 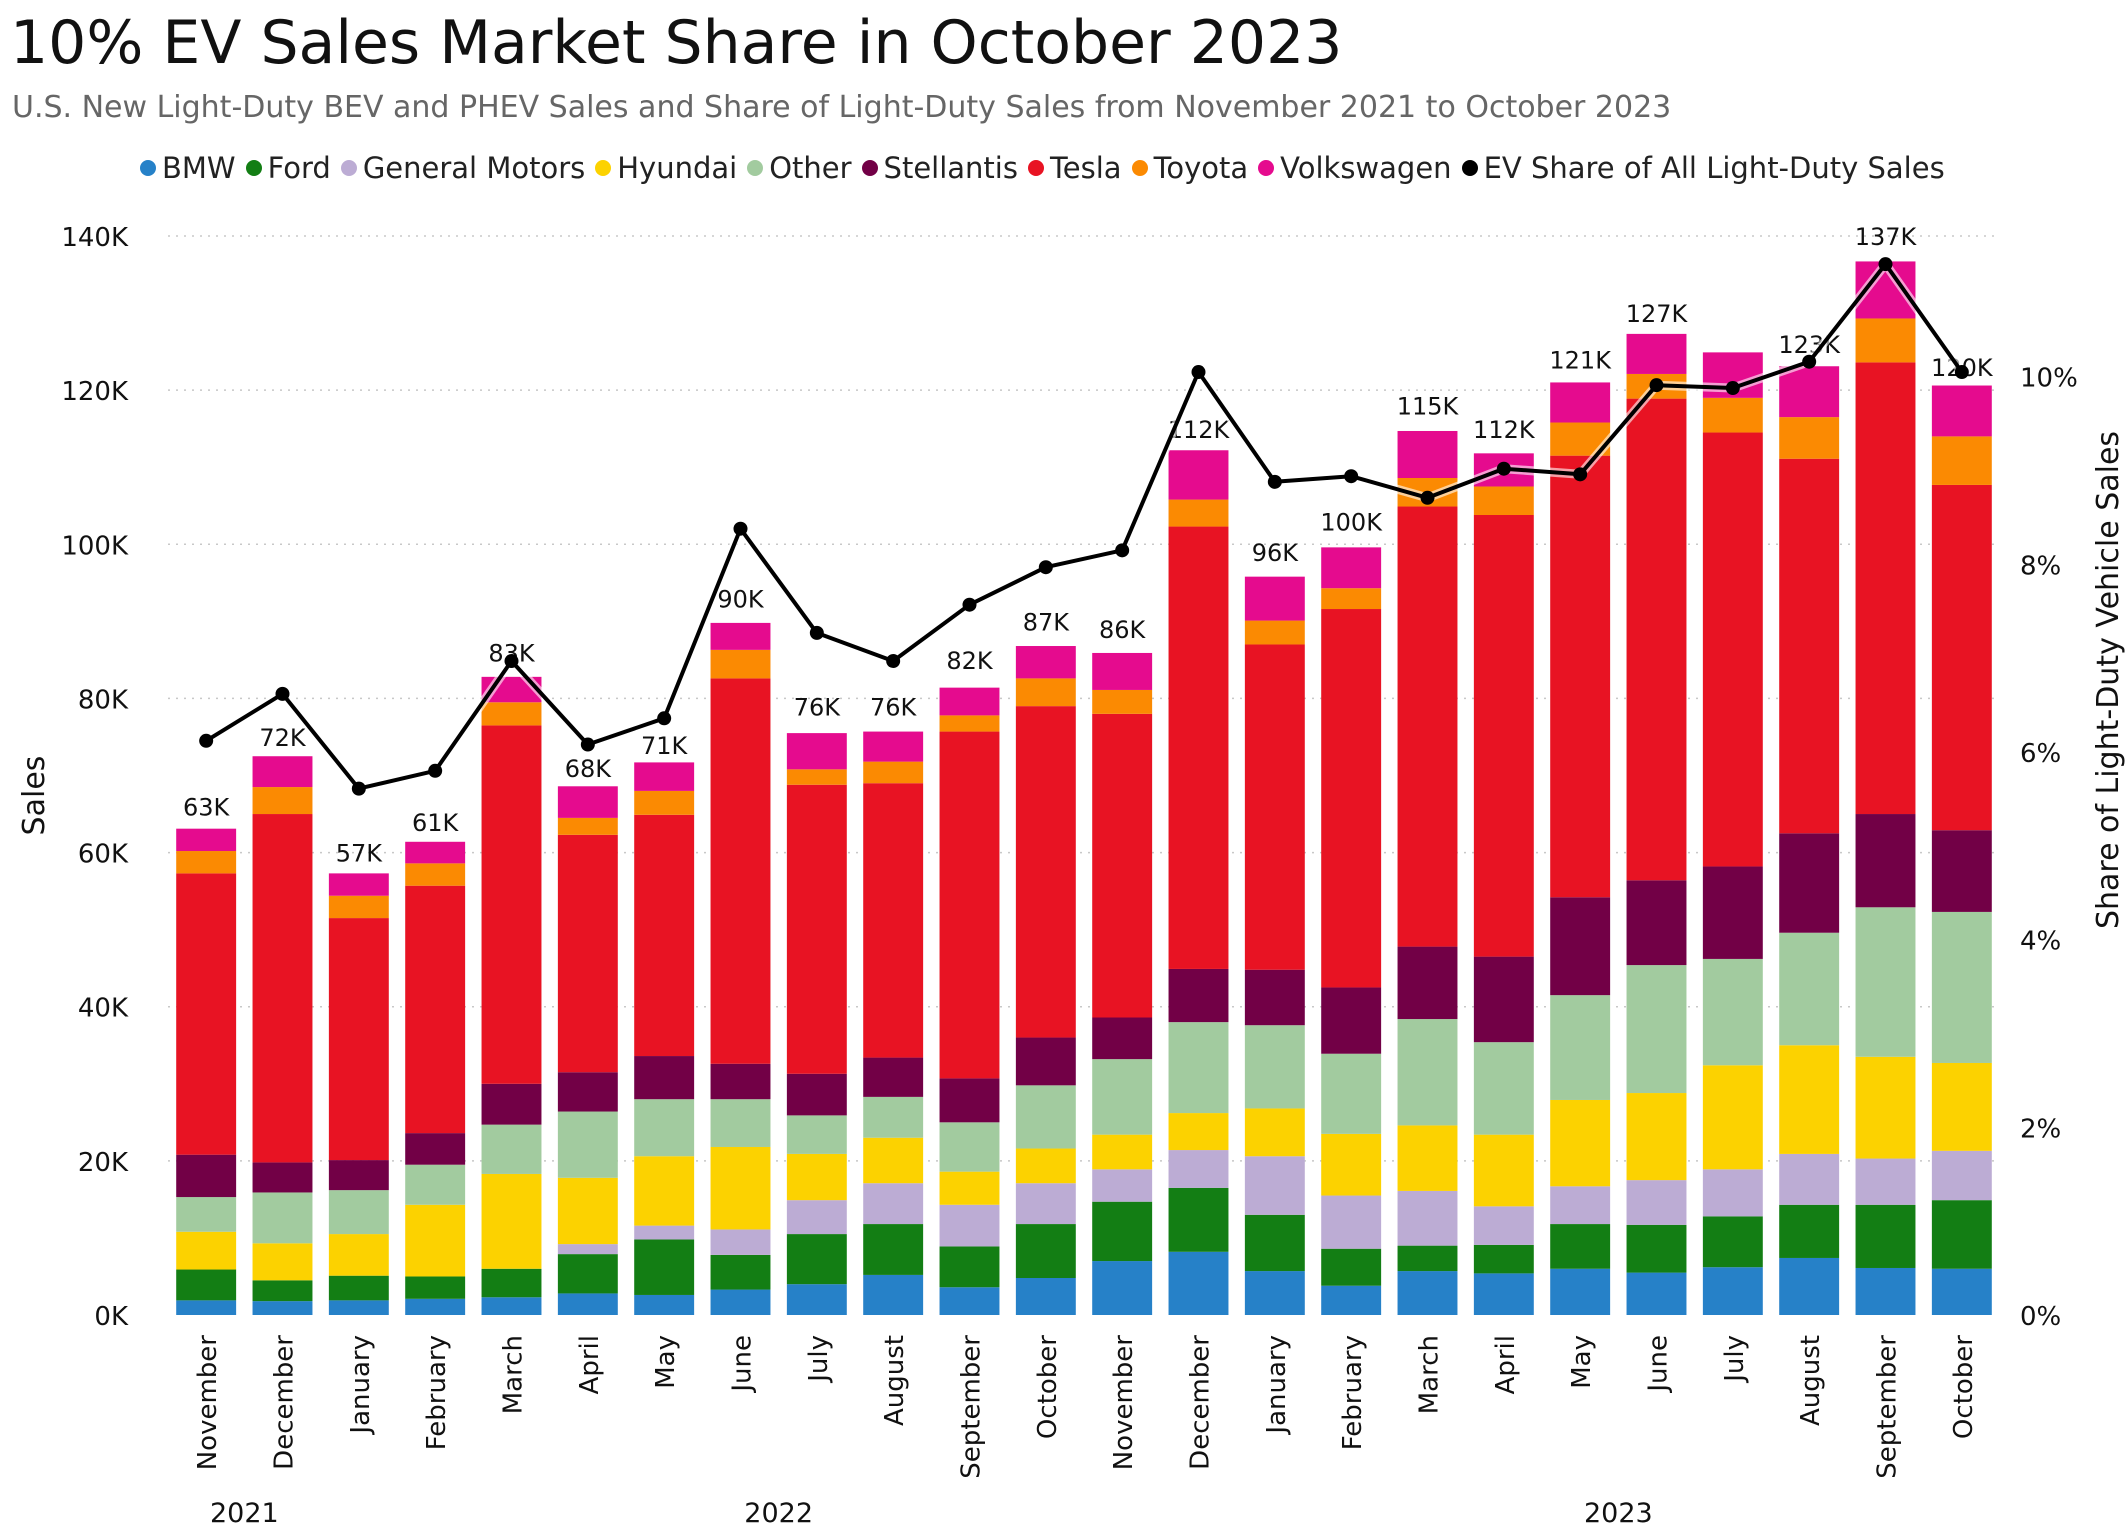 I want to click on total-label: 137K, so click(x=1886, y=237).